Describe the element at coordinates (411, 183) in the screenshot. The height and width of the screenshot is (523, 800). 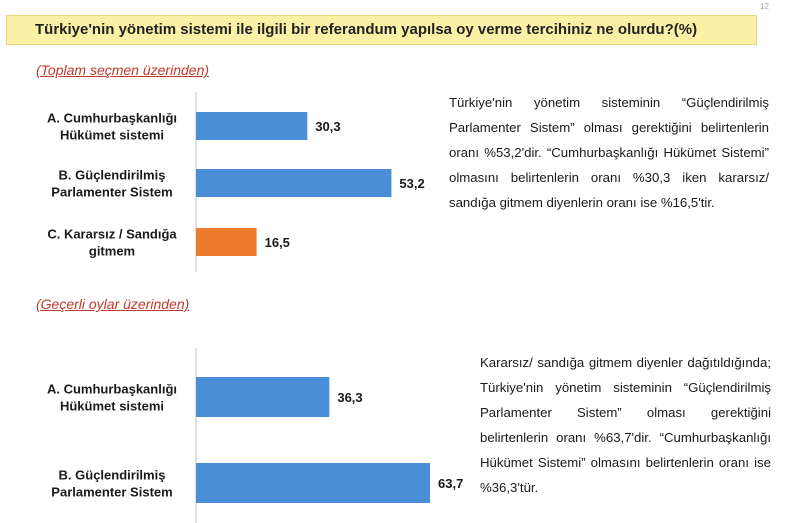
I see `chart-1-value-label-2: 53,2` at that location.